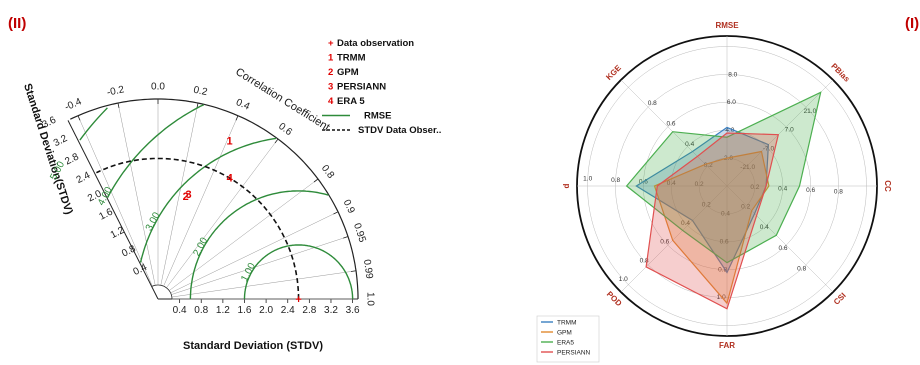 This screenshot has width=920, height=365. Describe the element at coordinates (727, 25) in the screenshot. I see `radar-axis-label: RMSE` at that location.